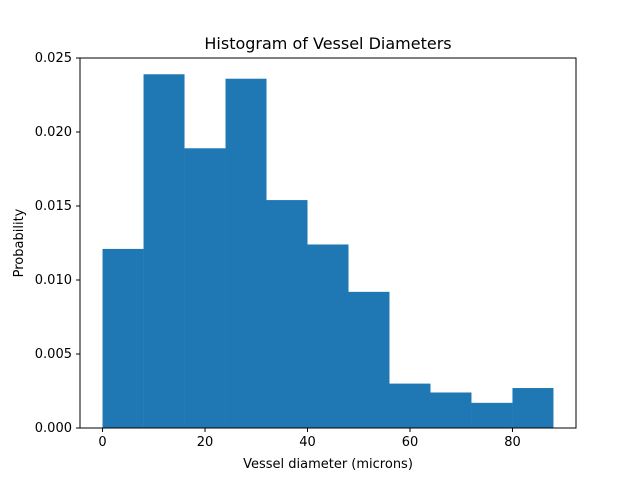 The image size is (640, 480). What do you see at coordinates (205, 442) in the screenshot?
I see `x-tick-label: 20` at bounding box center [205, 442].